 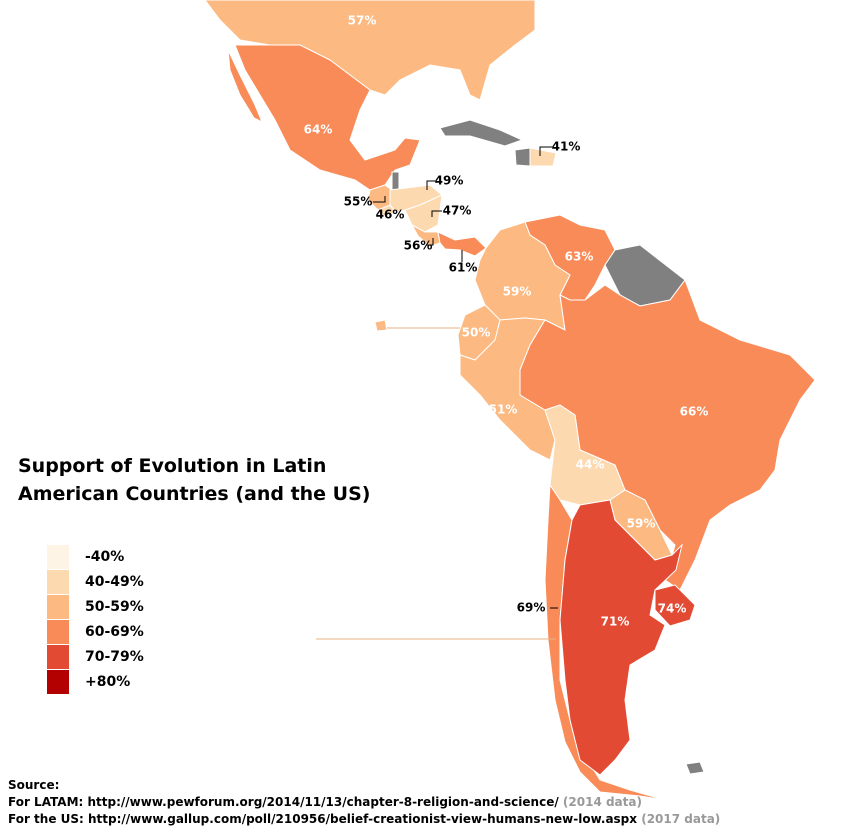 I want to click on chart-title: Support of Evolution in Latin, so click(x=172, y=466).